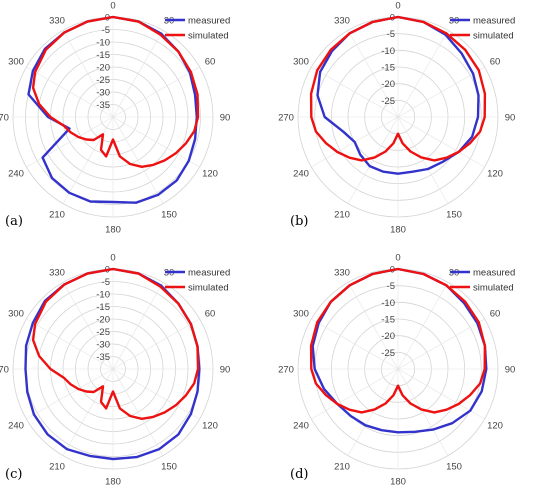  I want to click on panel-label: (d), so click(299, 474).